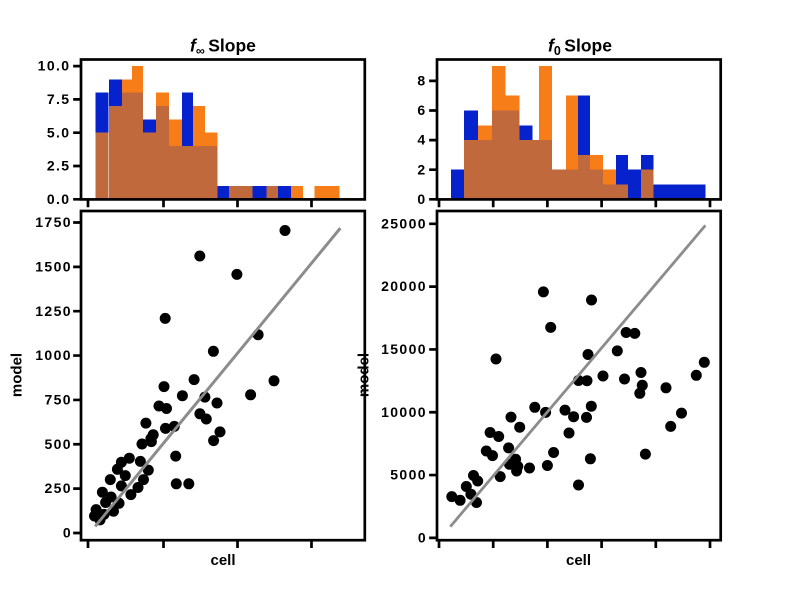 This screenshot has width=800, height=600. Describe the element at coordinates (53, 311) in the screenshot. I see `svg-text: 1250` at that location.